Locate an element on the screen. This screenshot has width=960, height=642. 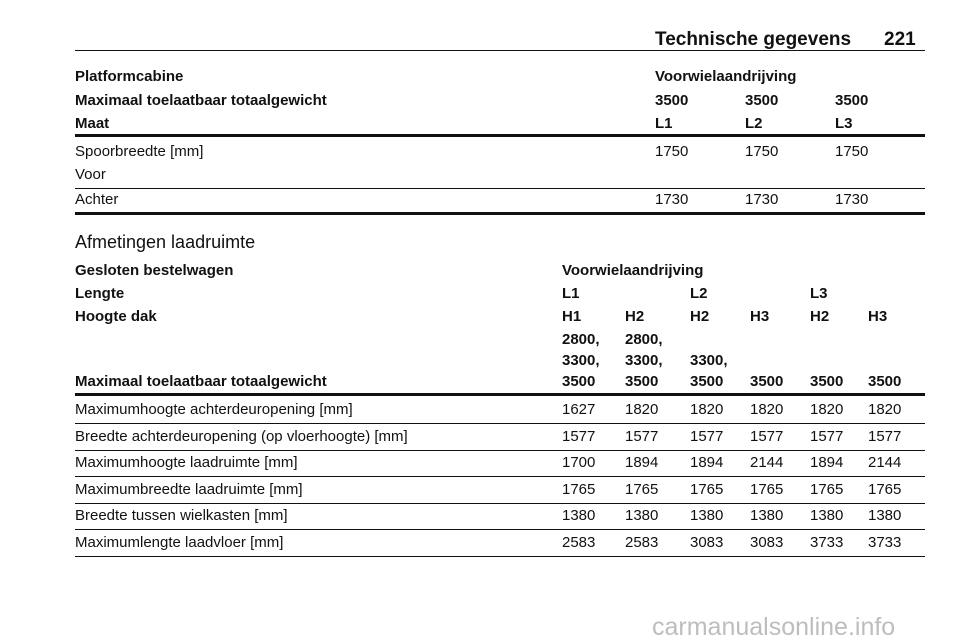
page-number: 221 is located at coordinates (900, 39).